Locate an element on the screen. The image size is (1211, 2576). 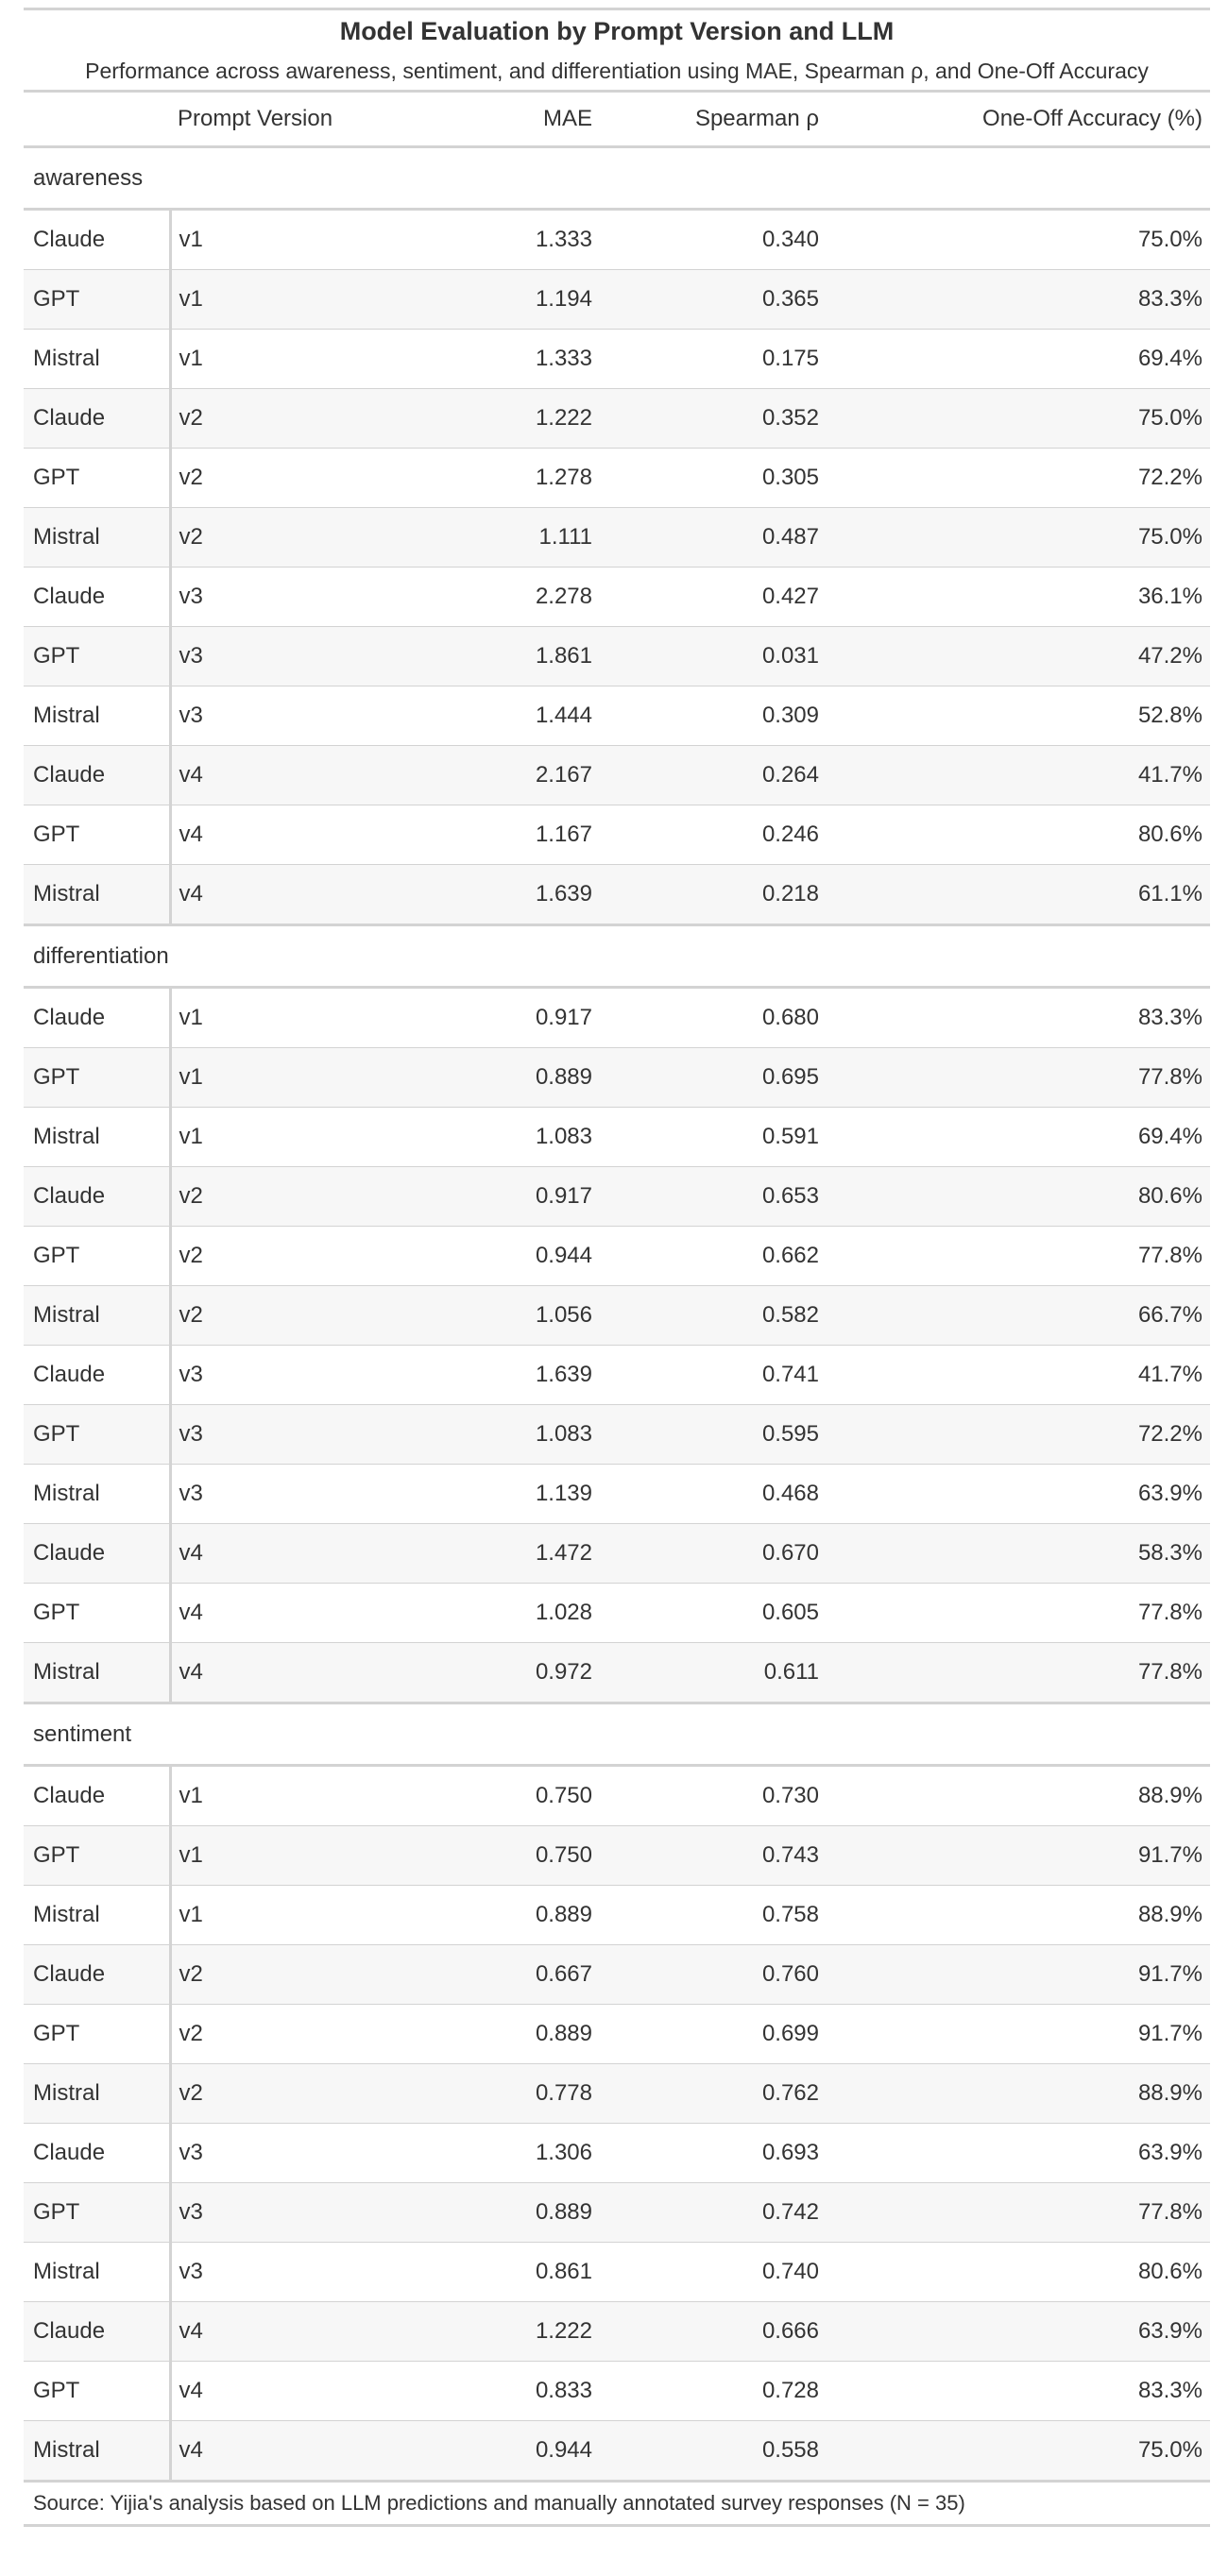
group-row: awareness is located at coordinates (617, 178).